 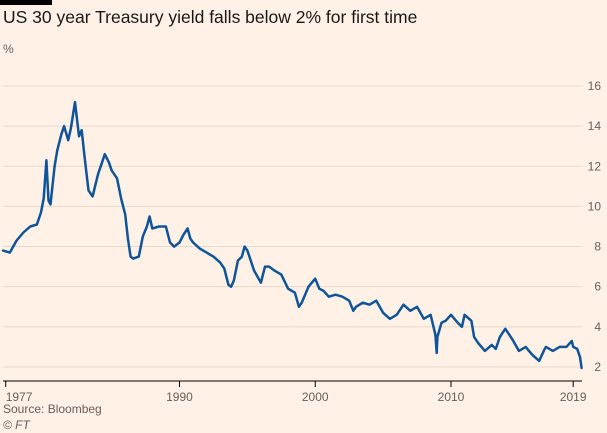 I want to click on x-tick-label: 1990, so click(x=179, y=397).